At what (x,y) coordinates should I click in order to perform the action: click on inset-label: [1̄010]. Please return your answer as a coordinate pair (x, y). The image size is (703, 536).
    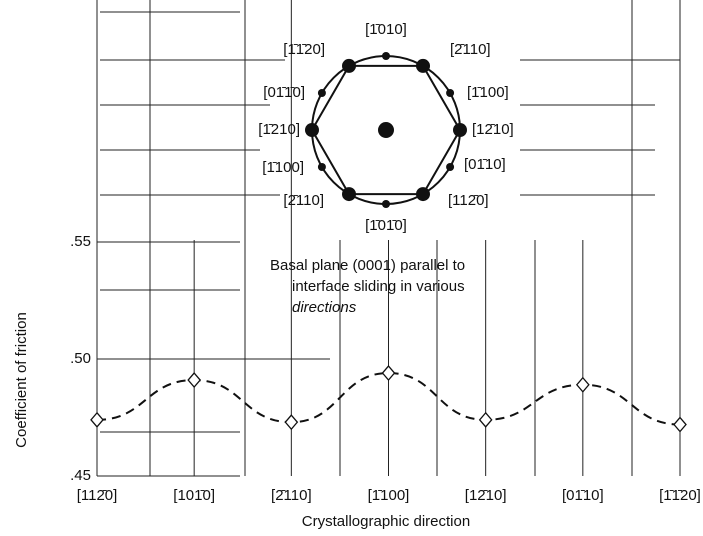
    Looking at the image, I should click on (386, 29).